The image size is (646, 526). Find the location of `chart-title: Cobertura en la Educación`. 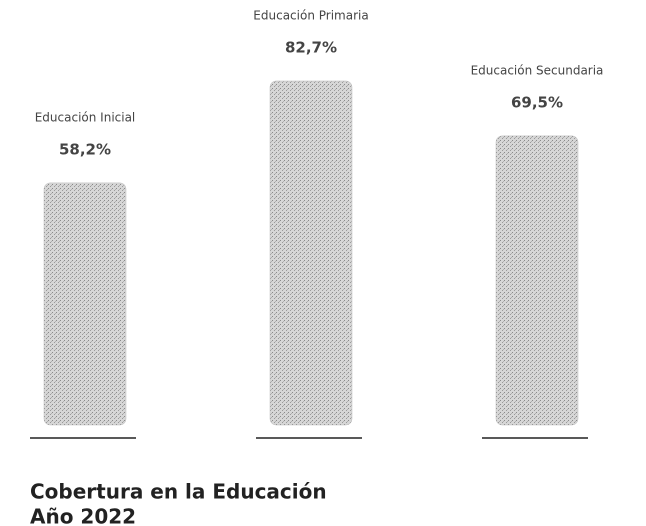

chart-title: Cobertura en la Educación is located at coordinates (178, 492).